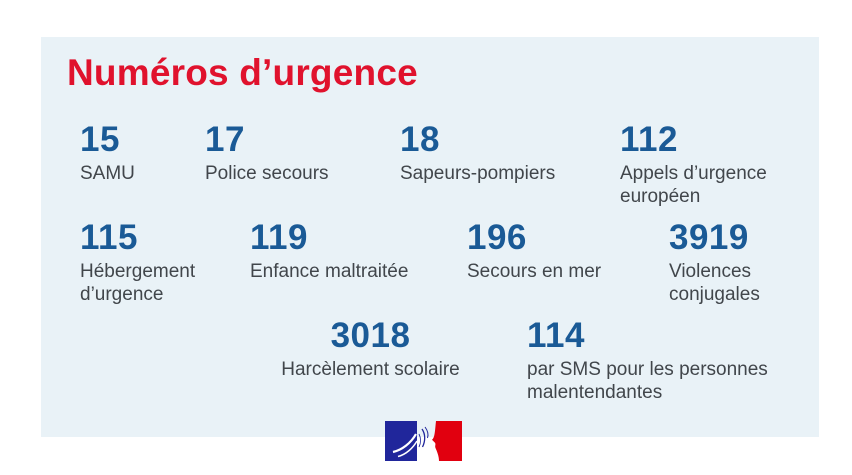  I want to click on emergency-item-urgence-europeen: 112 Appels d’urgence européen, so click(702, 164).